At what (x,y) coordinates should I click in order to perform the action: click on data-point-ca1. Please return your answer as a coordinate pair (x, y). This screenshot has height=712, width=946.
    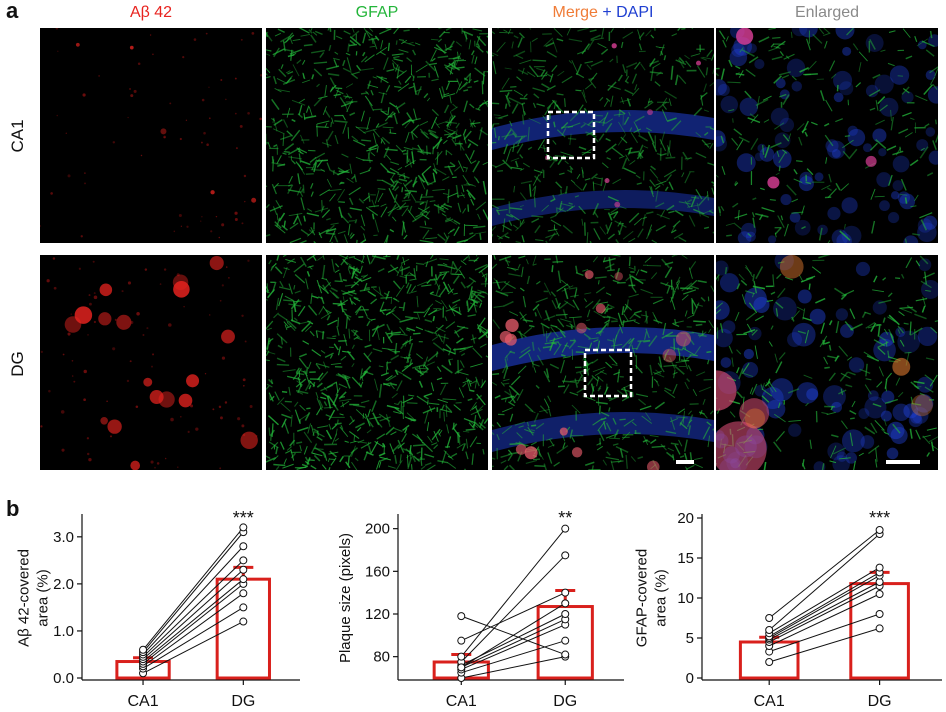
    Looking at the image, I should click on (769, 662).